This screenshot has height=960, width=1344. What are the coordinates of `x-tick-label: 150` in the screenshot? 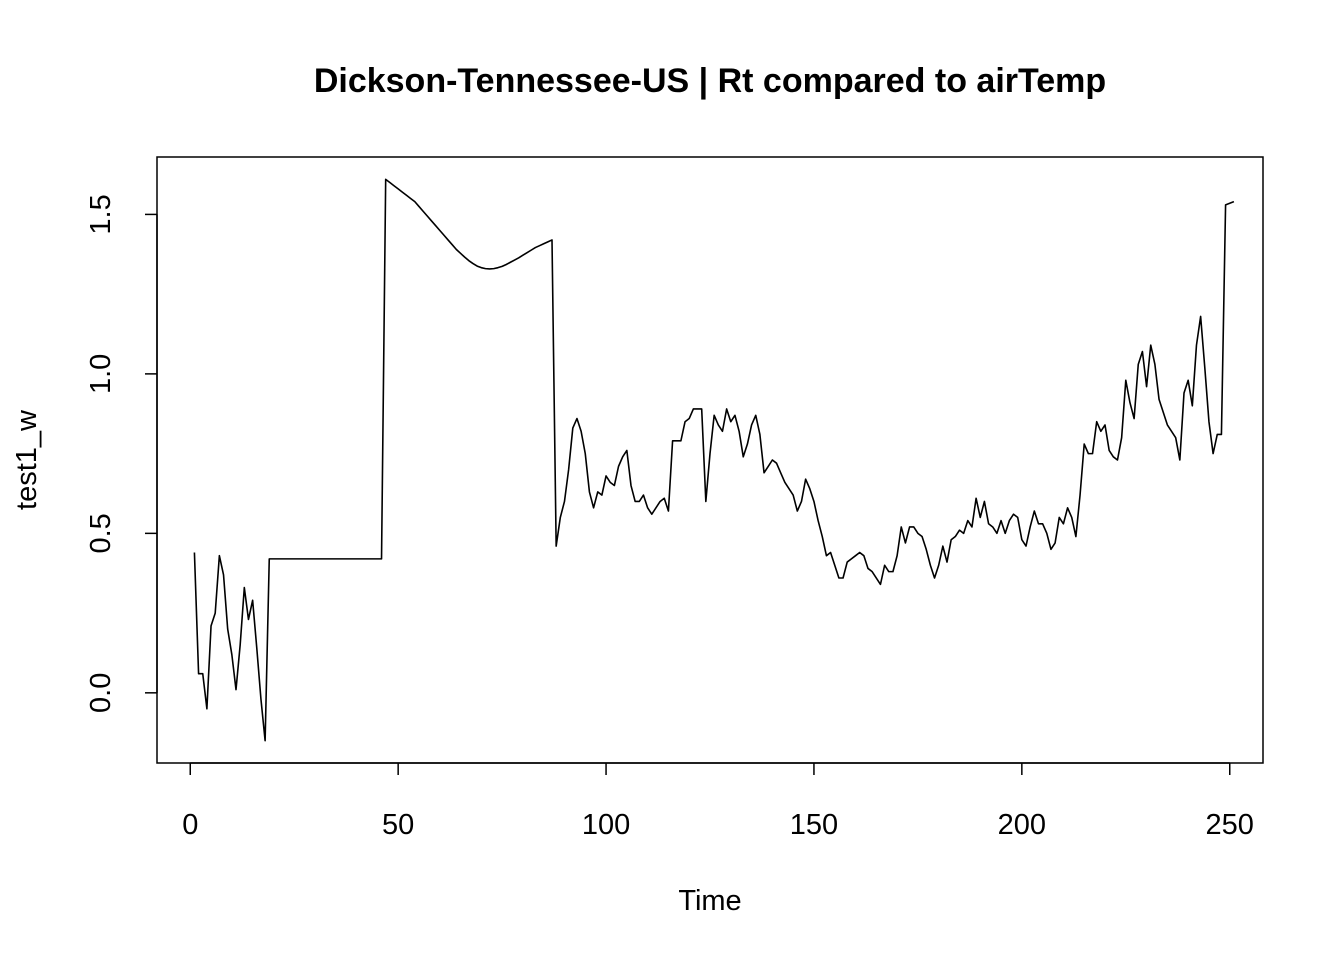 It's located at (814, 825).